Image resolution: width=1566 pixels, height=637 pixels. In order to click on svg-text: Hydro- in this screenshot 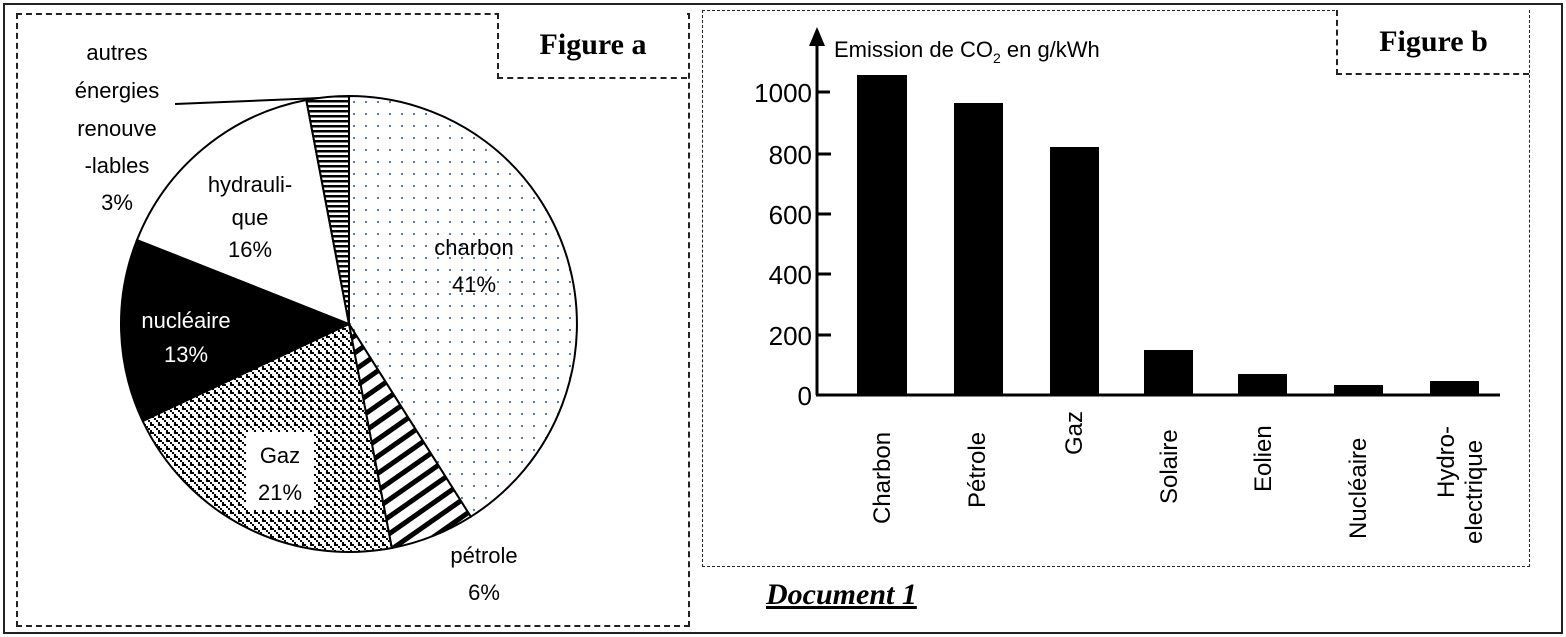, I will do `click(1446, 462)`.